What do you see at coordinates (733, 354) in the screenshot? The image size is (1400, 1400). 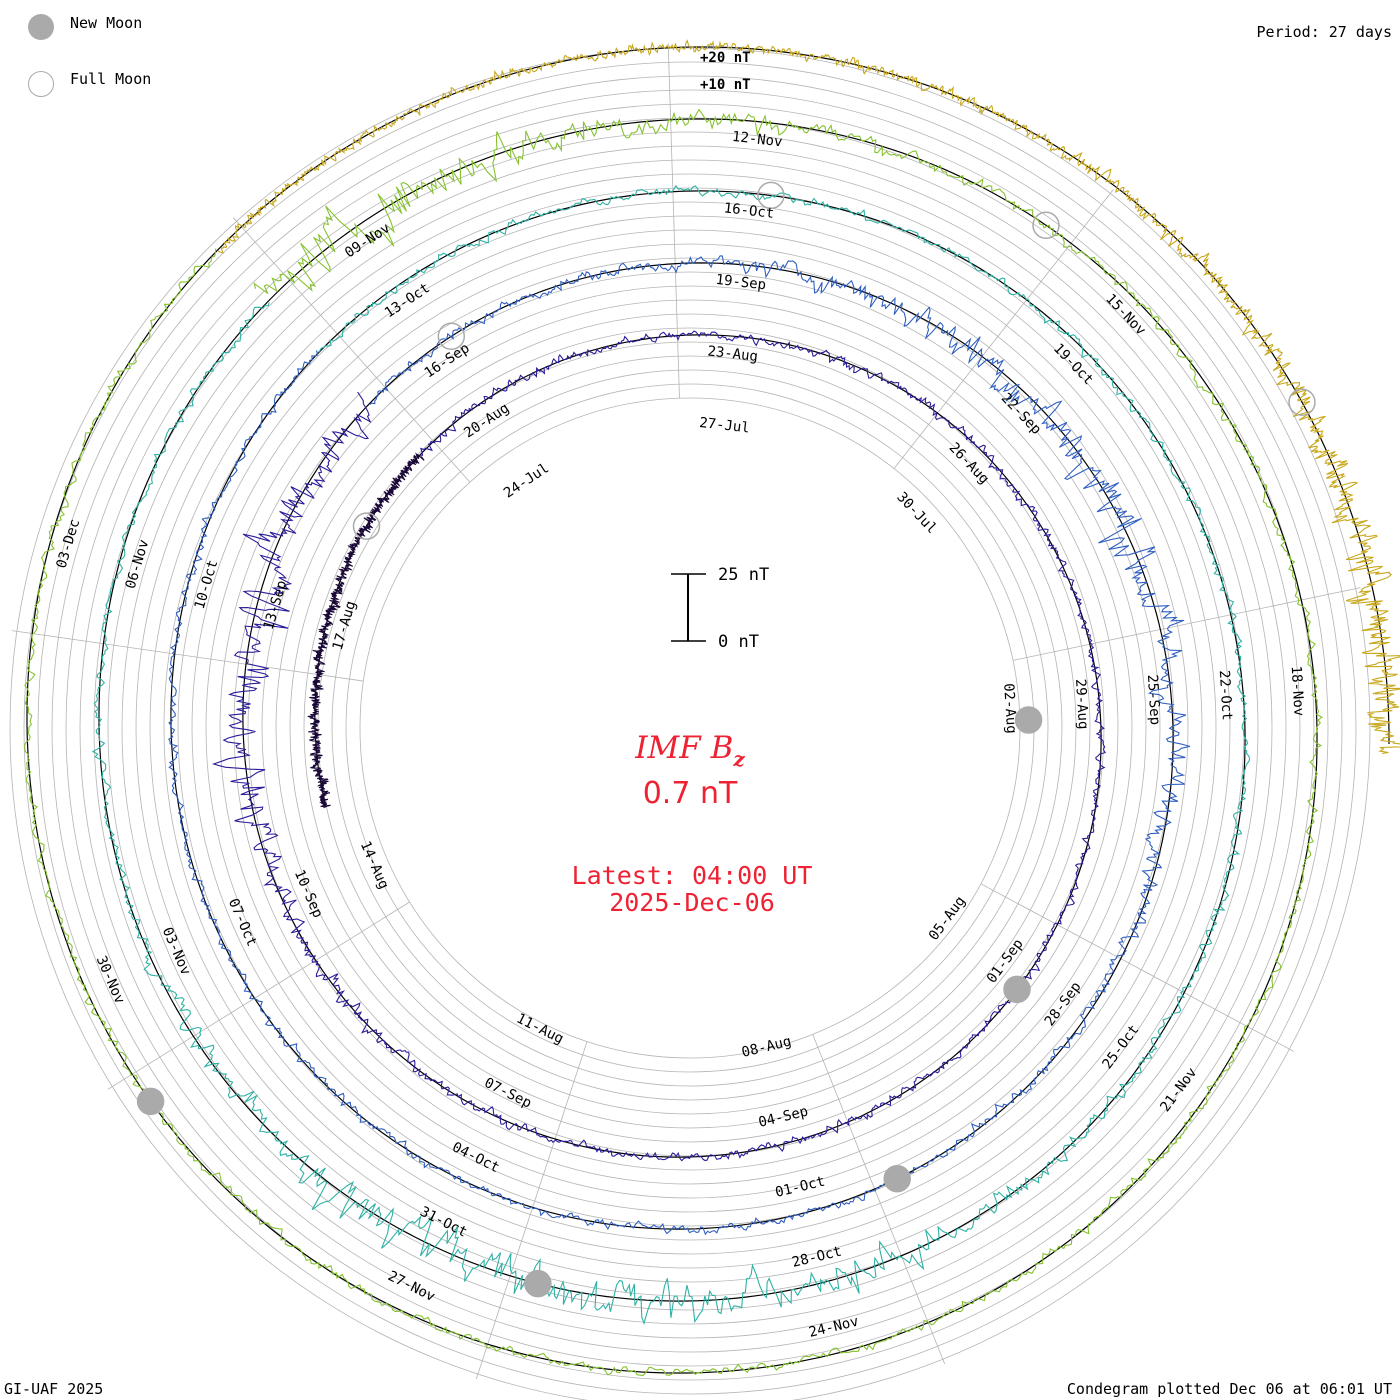 I see `date-label: 23-Aug` at bounding box center [733, 354].